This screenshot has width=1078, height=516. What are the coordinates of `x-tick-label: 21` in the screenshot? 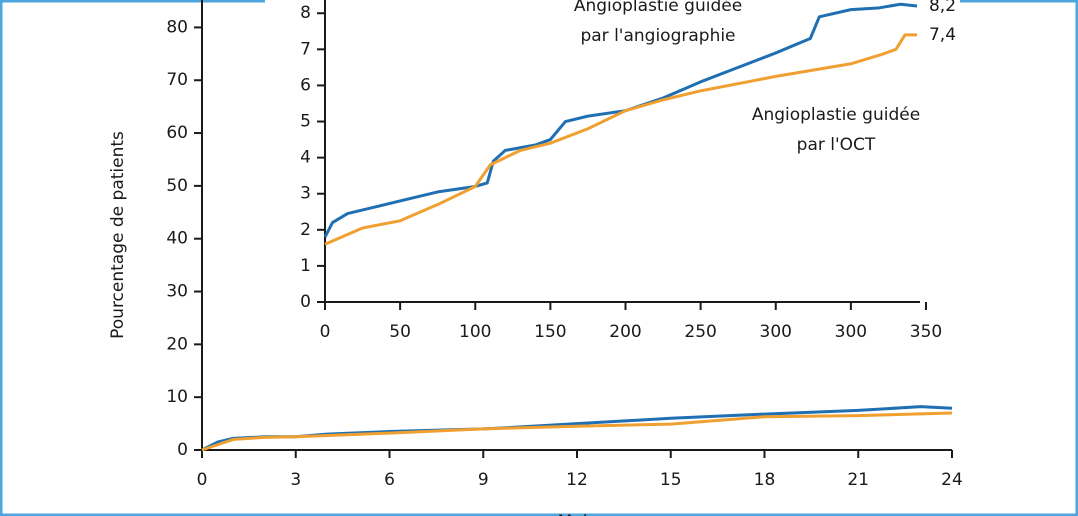 It's located at (858, 480).